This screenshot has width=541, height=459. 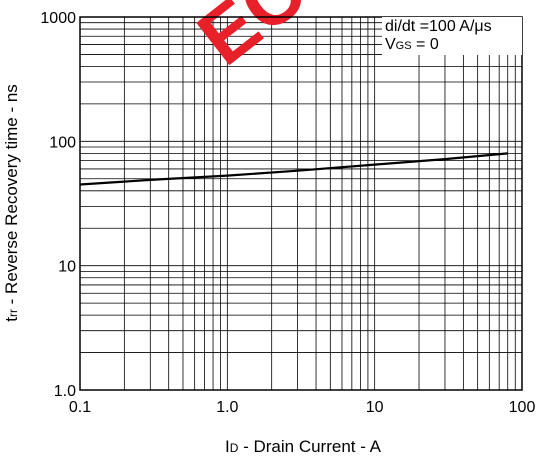 I want to click on annotation-background, so click(x=452, y=36).